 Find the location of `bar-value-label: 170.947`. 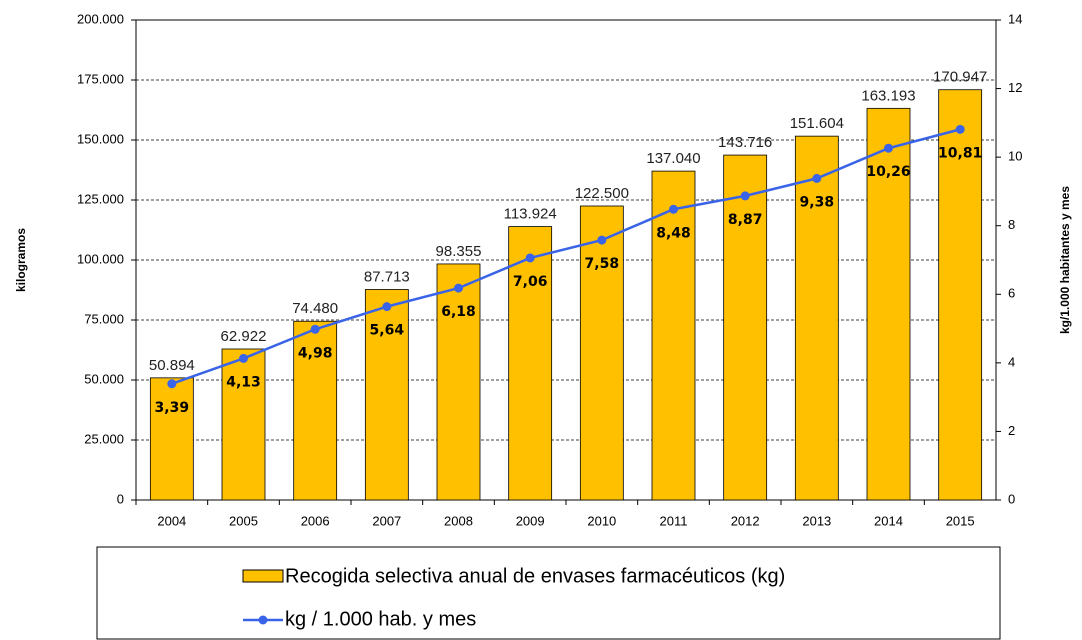

bar-value-label: 170.947 is located at coordinates (960, 77).